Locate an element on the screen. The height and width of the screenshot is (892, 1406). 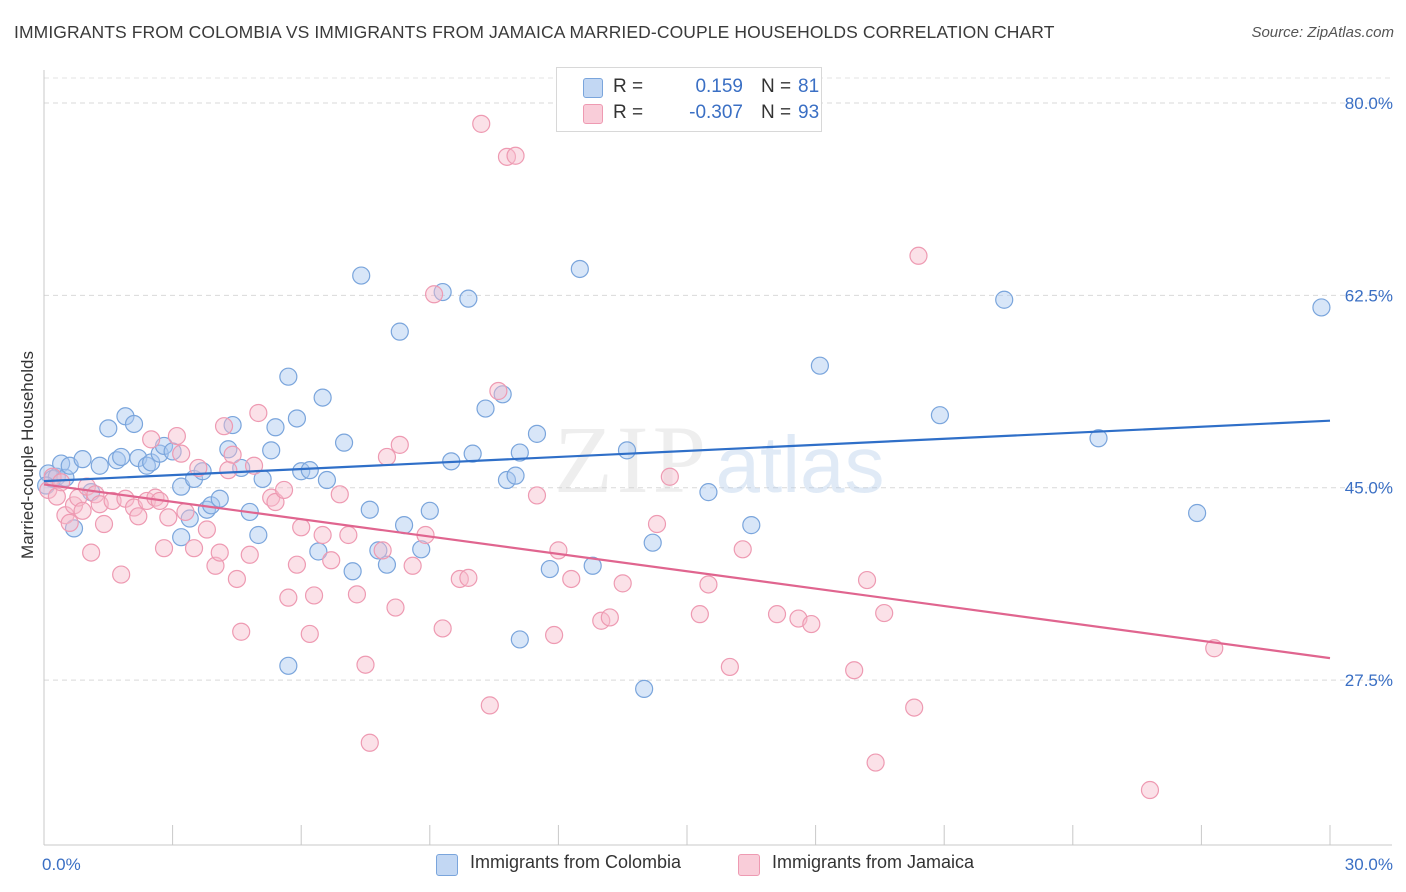
y-tick-label: 80.0% is located at coordinates (1369, 103).